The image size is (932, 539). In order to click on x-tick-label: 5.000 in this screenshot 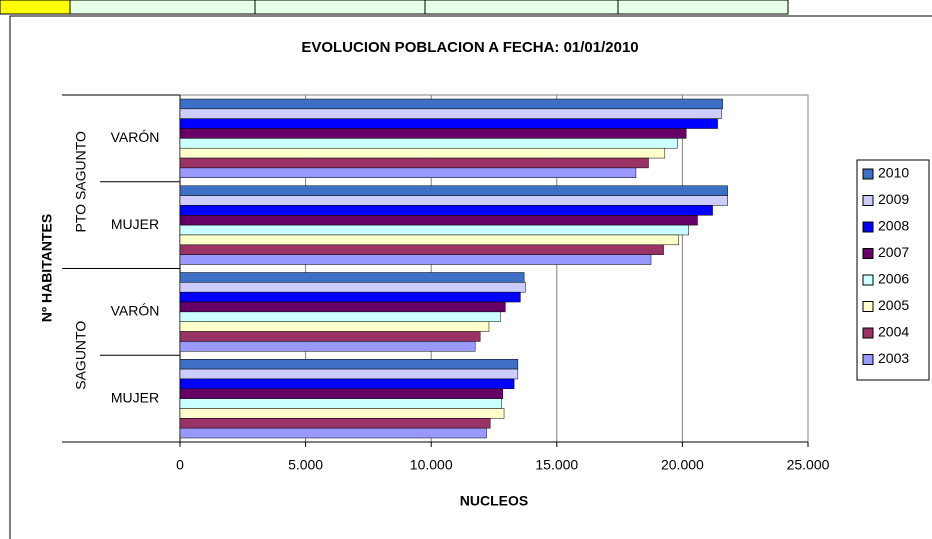, I will do `click(305, 465)`.